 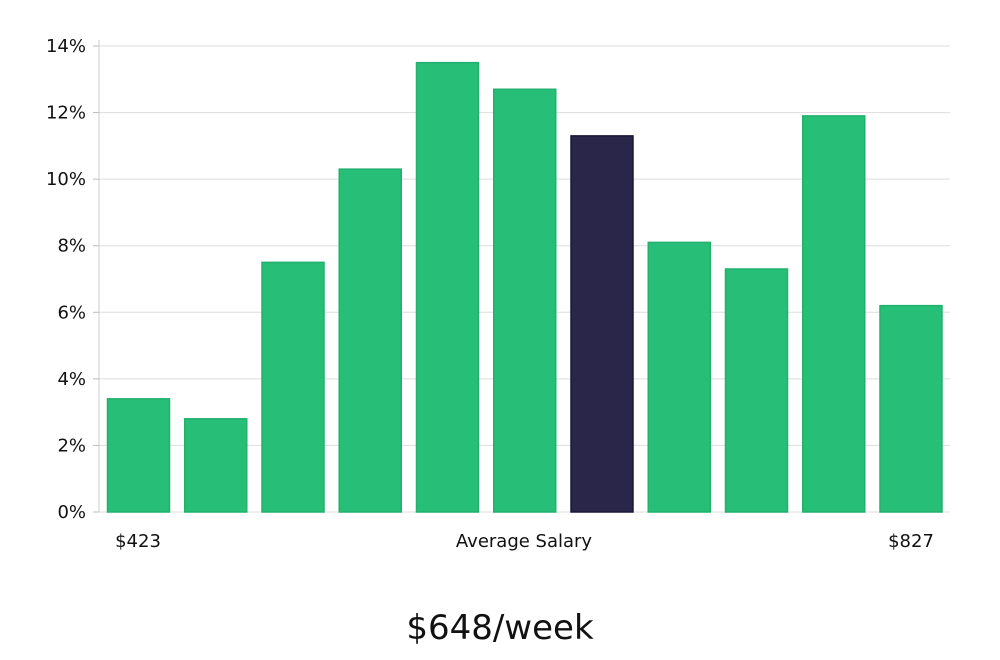 I want to click on y-tick-label: 6%, so click(x=71, y=312).